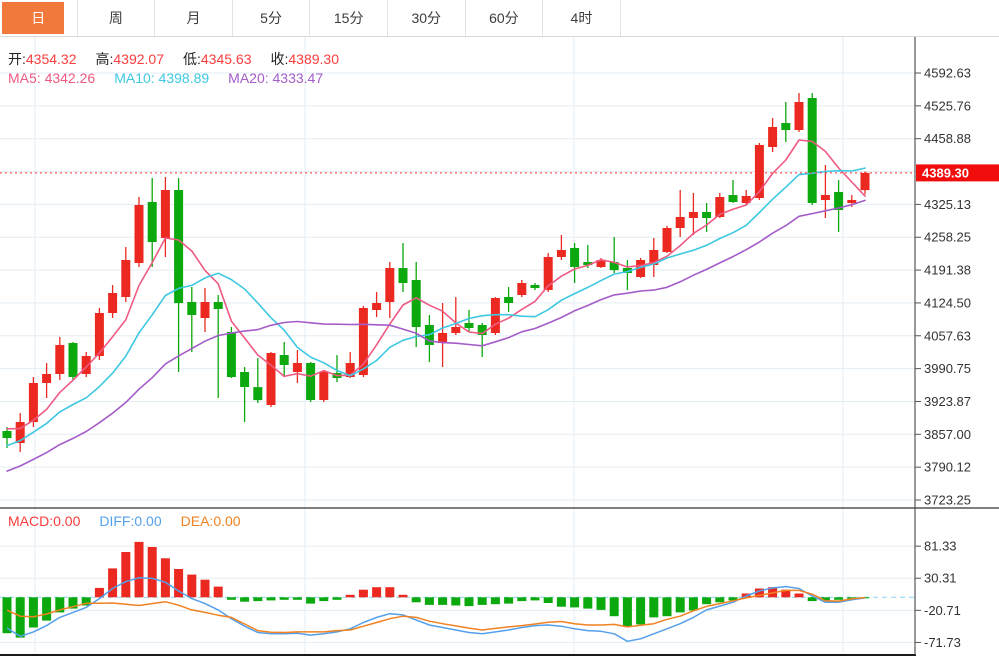 The height and width of the screenshot is (659, 999). I want to click on interval-tab-bar: 日 周 月 5分 15分 30分 60分 4时, so click(499, 18).